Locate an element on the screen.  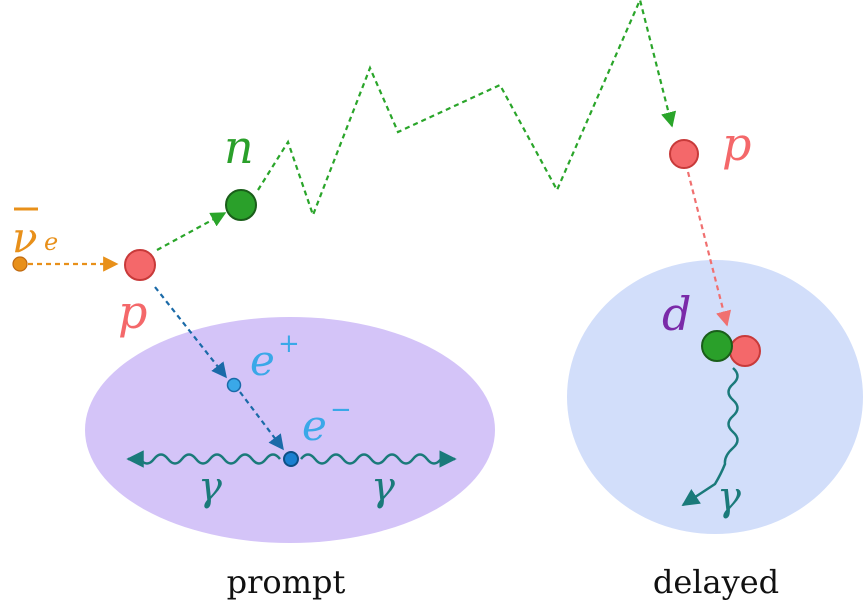
neutron-label: n is located at coordinates (239, 147).